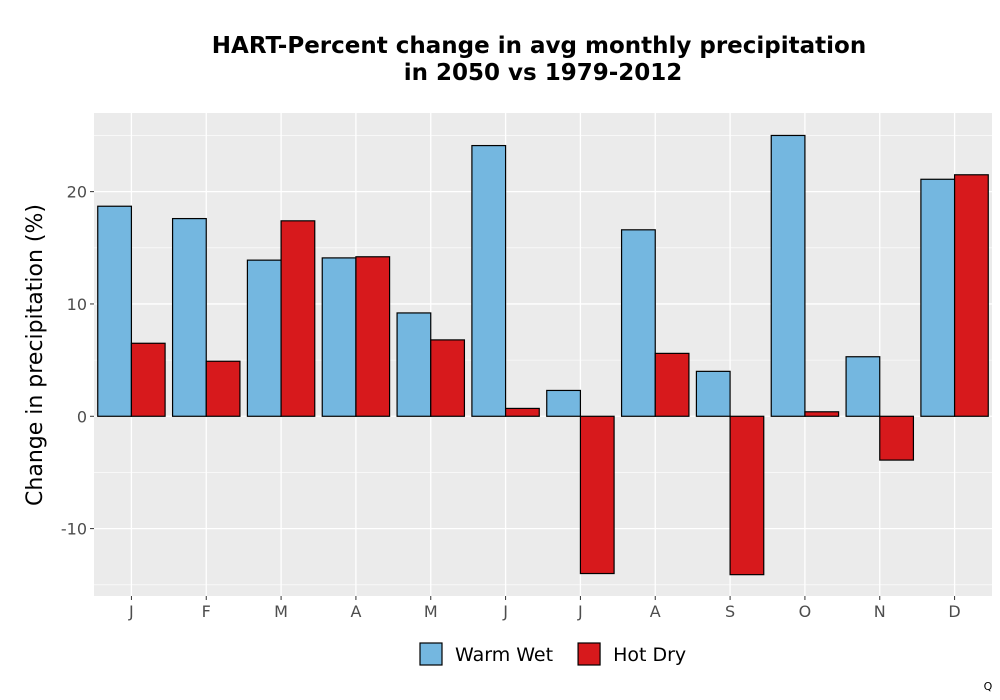 This screenshot has width=1000, height=700. I want to click on legend: Warm Wet Hot Dry, so click(552, 654).